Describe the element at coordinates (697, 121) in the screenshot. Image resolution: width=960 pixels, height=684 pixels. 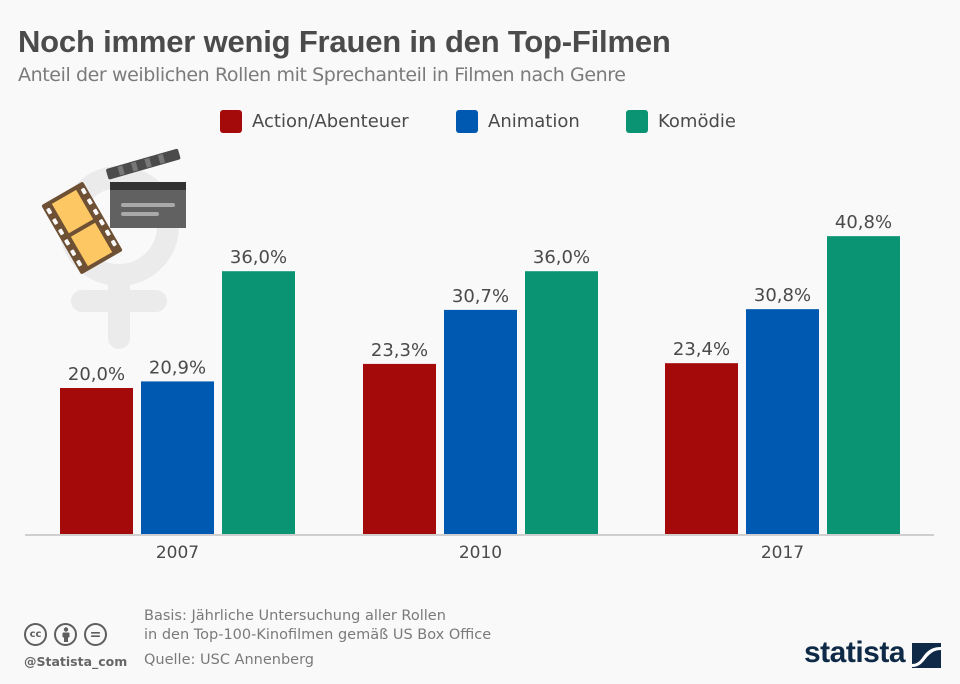
I see `legend-label: Komödie` at that location.